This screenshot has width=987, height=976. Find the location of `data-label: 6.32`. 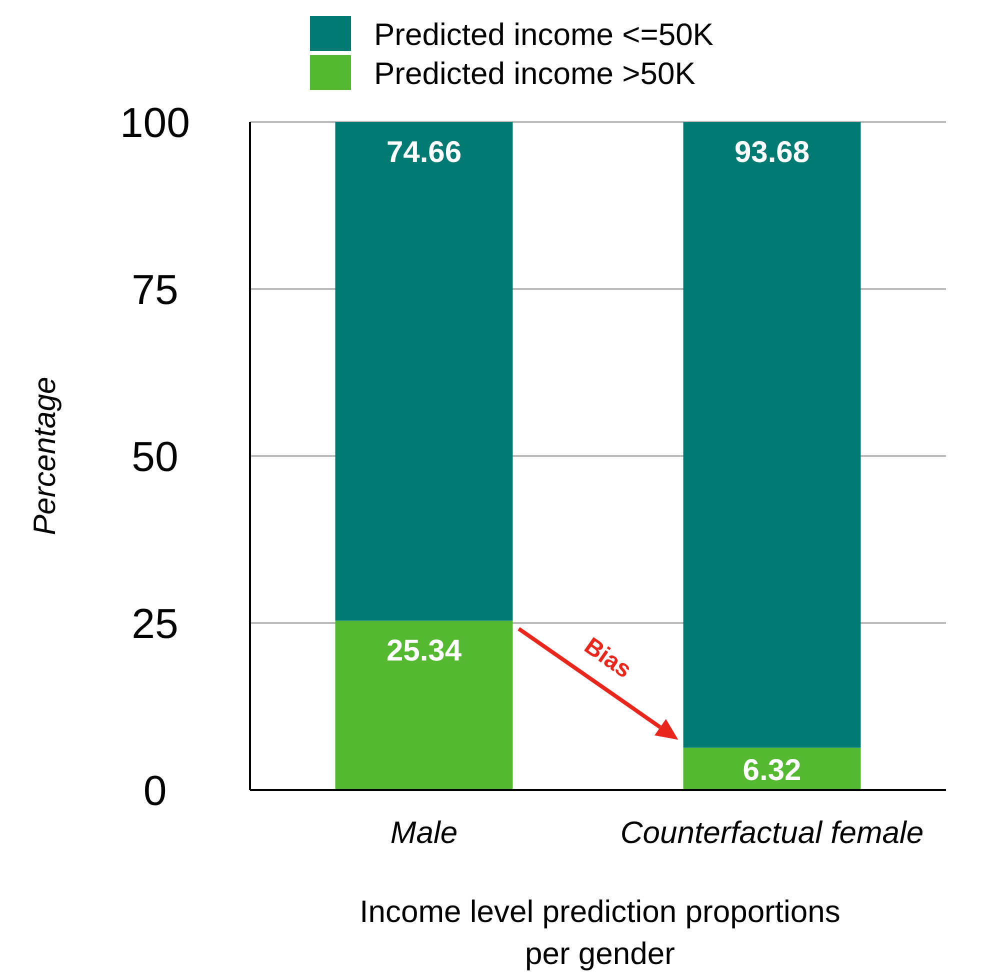

data-label: 6.32 is located at coordinates (772, 770).